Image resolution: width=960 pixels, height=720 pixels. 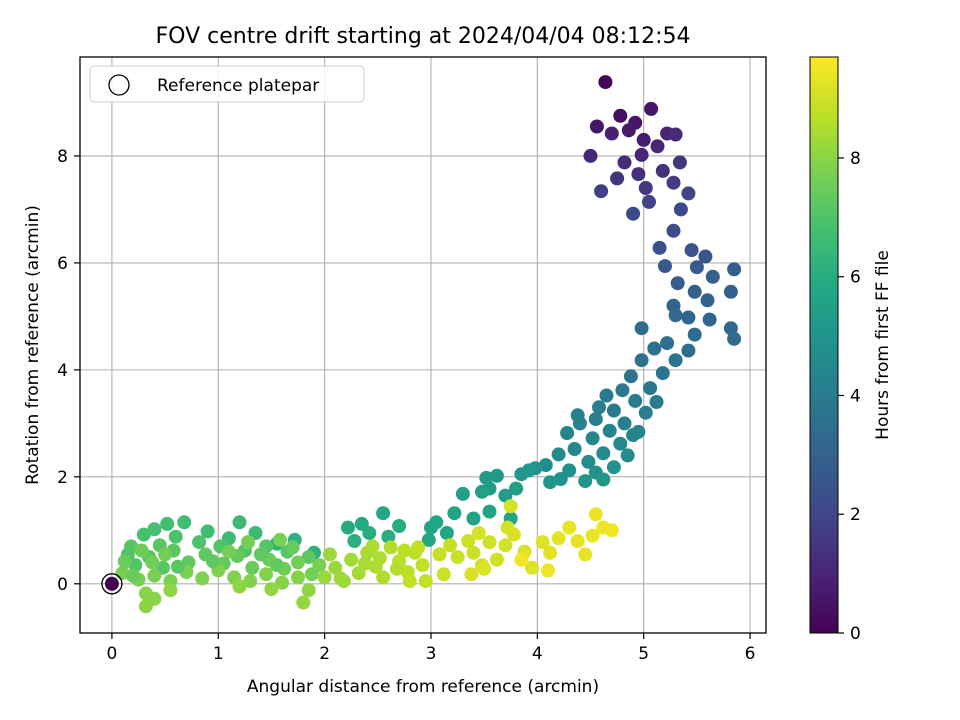 I want to click on y-axis-label: Rotation from reference (arcmin), so click(x=33, y=345).